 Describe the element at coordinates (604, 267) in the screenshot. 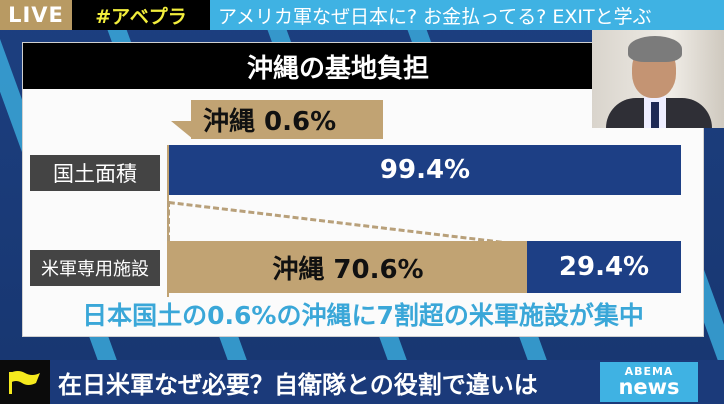

I see `bar-facilities-rest: 29.4%` at that location.